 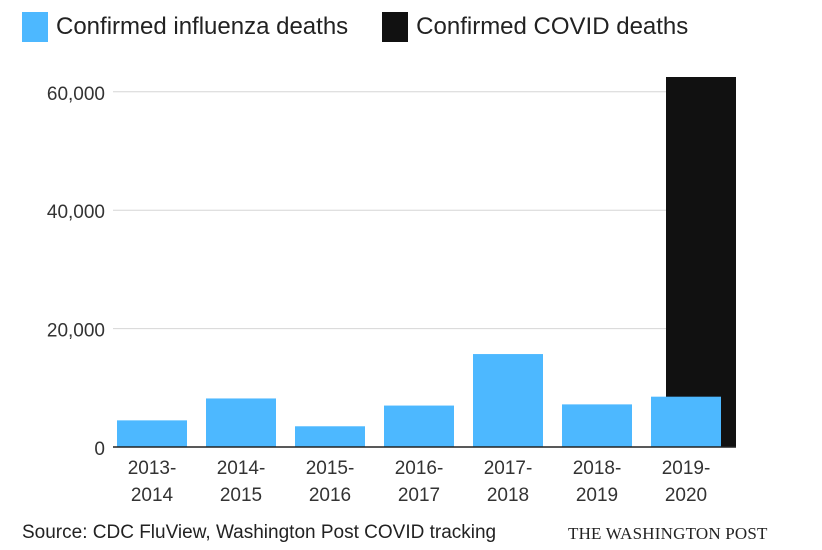 What do you see at coordinates (419, 482) in the screenshot?
I see `x-tick-label-3: 2016-2017` at bounding box center [419, 482].